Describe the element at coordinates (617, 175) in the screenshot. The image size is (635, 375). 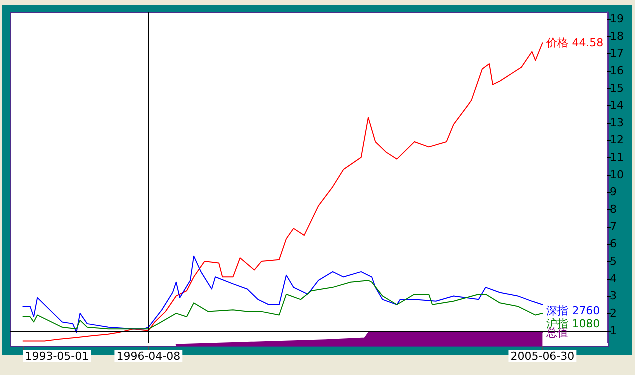
I see `y-tick-label: 10` at that location.